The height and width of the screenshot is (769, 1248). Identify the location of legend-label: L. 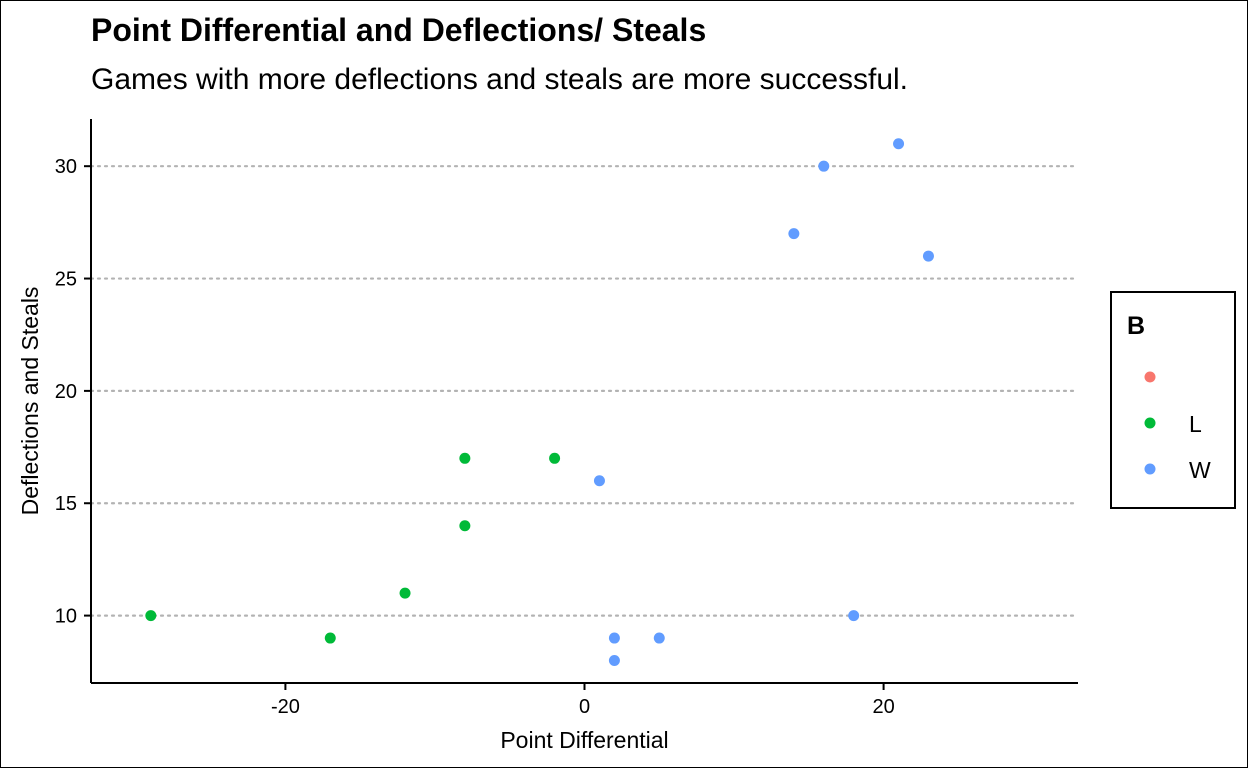
(1195, 424).